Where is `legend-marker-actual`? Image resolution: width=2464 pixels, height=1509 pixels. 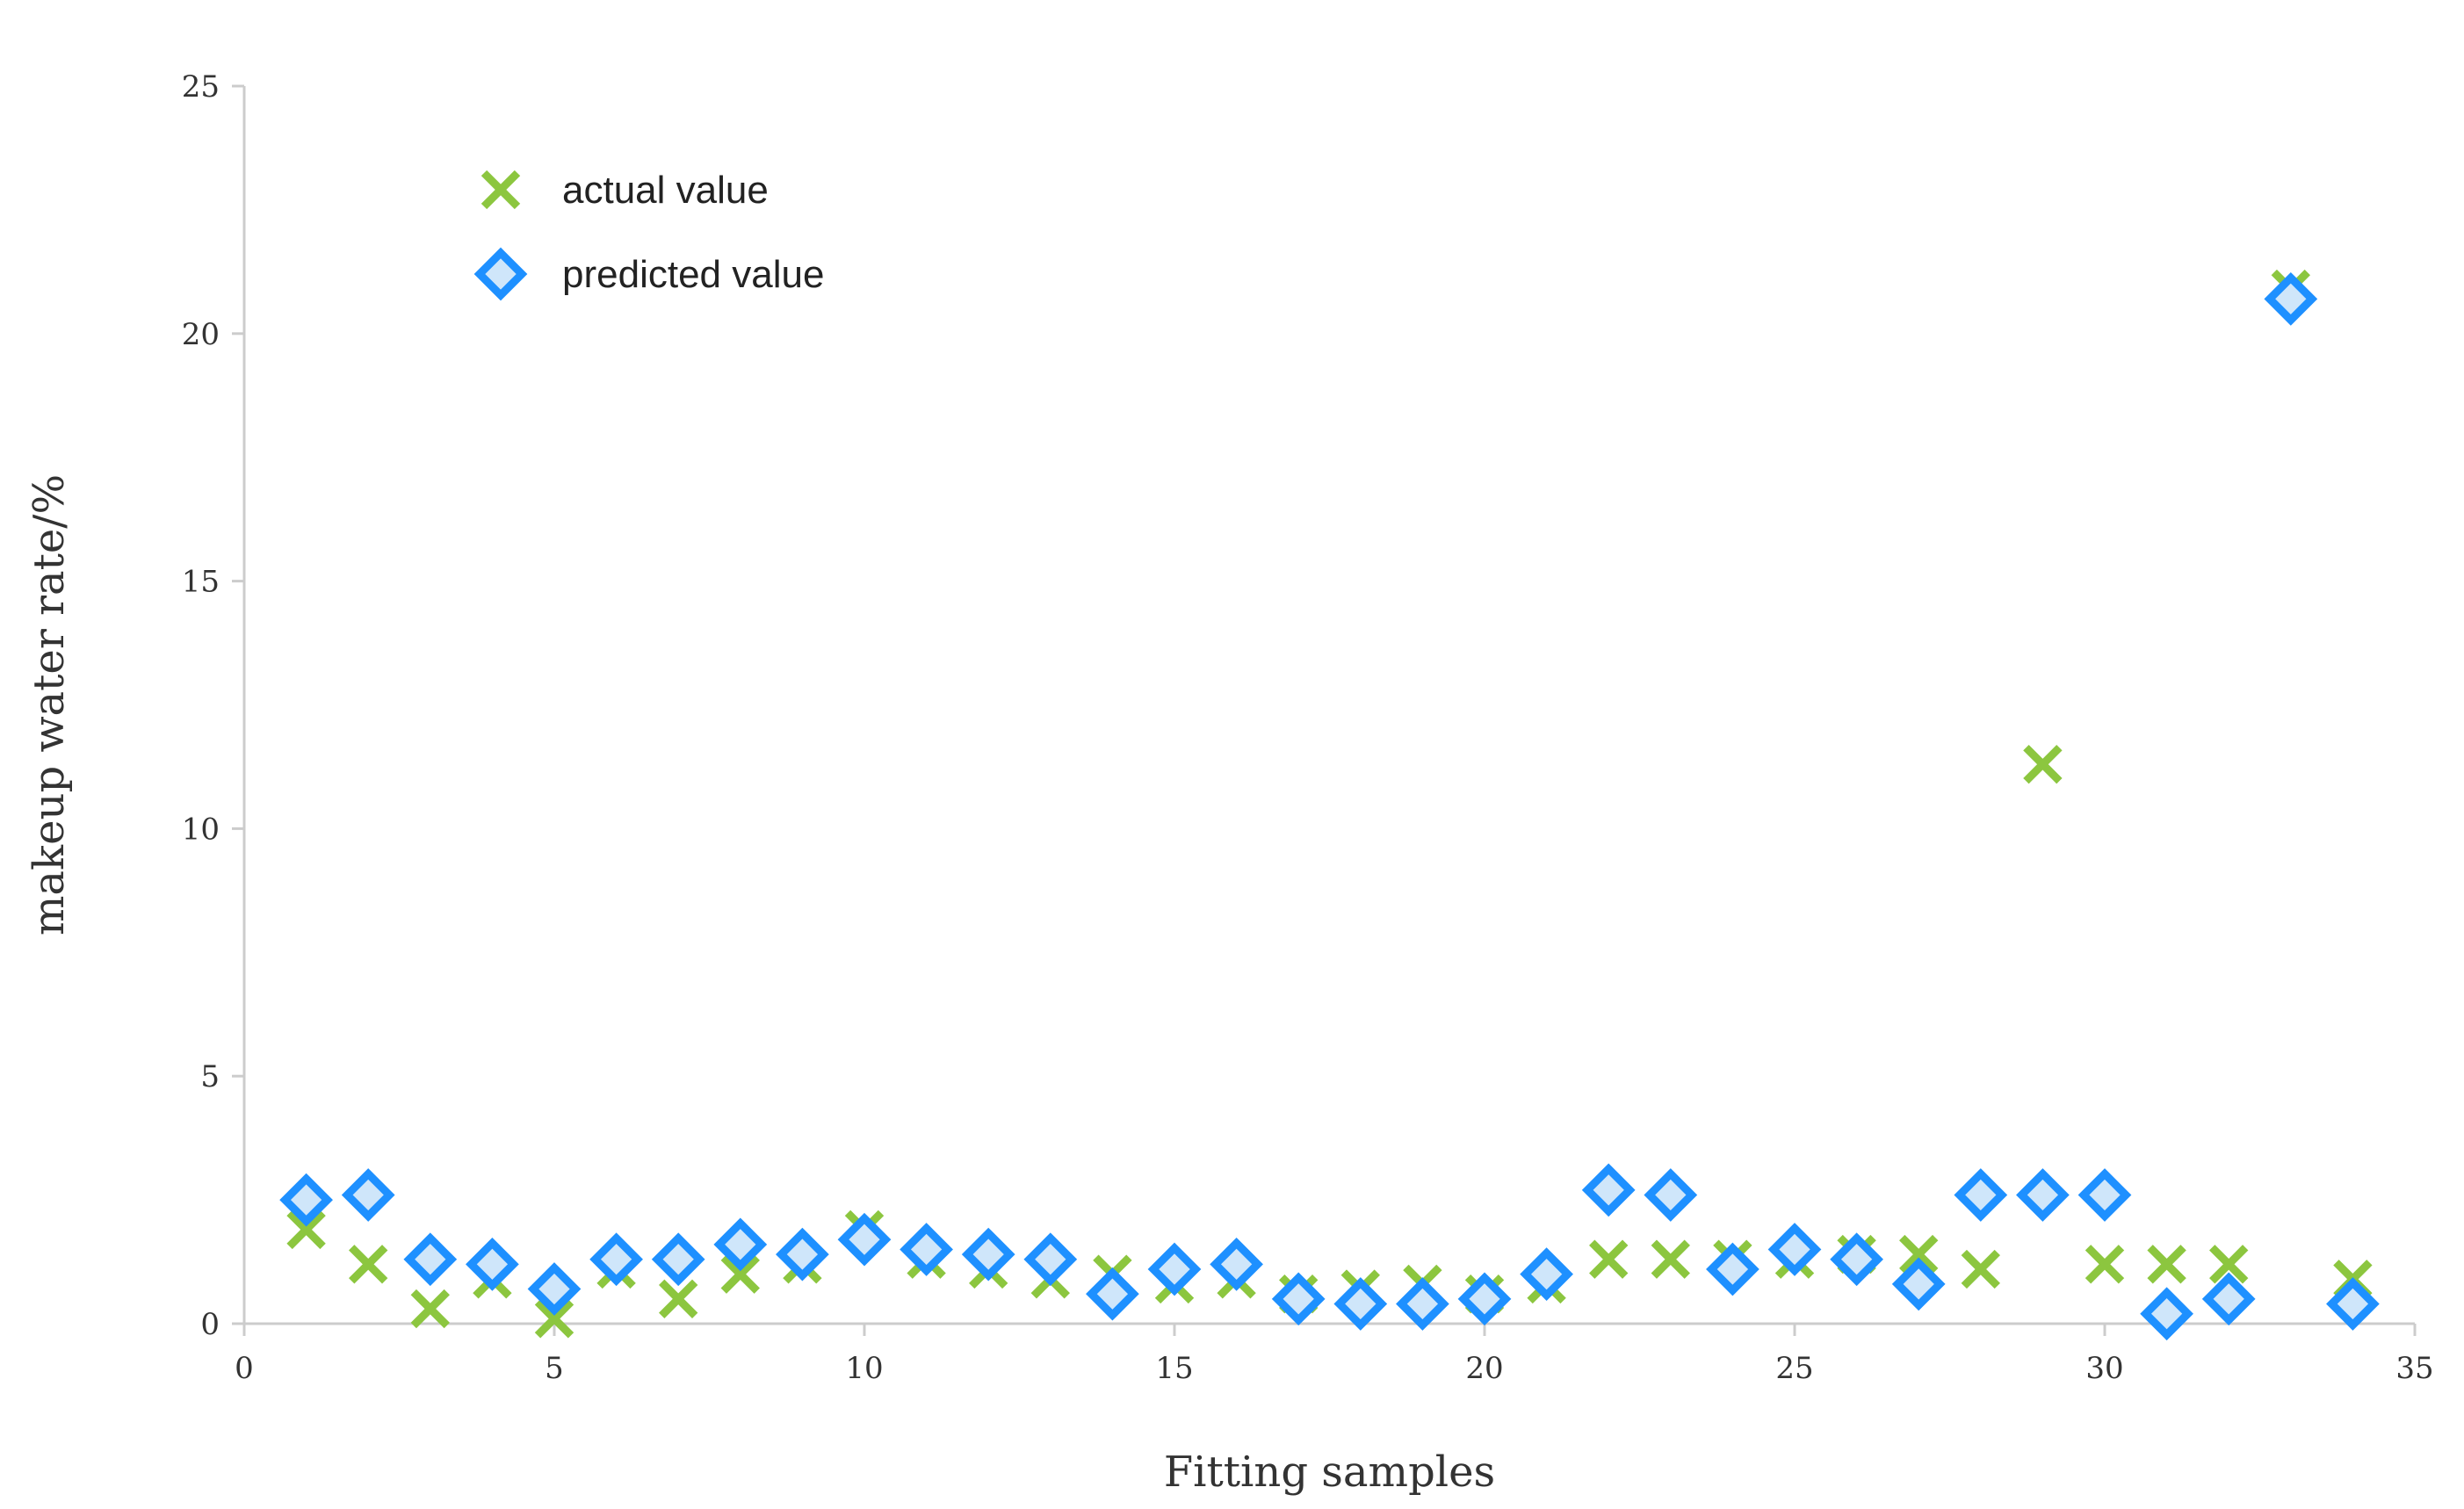 legend-marker-actual is located at coordinates (501, 190).